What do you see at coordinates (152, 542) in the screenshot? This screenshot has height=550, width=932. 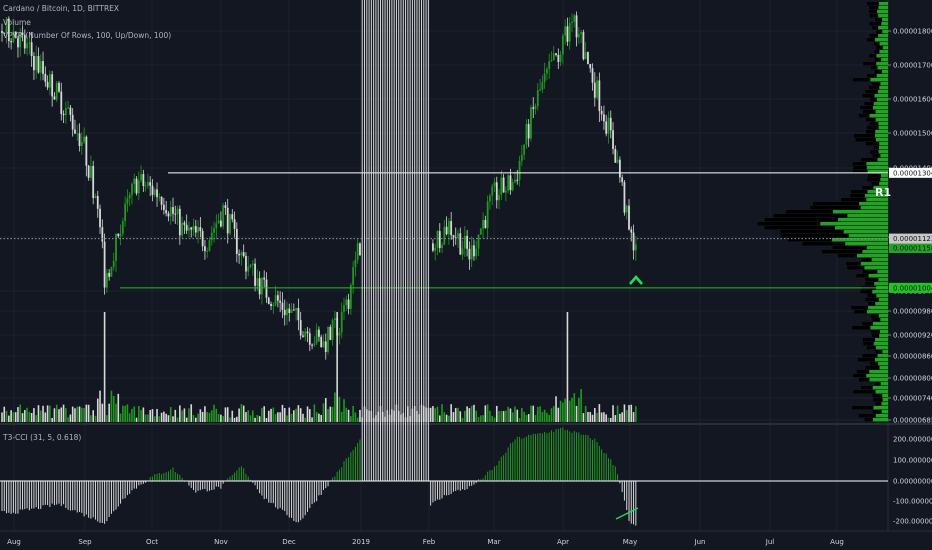 I see `time-tick-label: Oct` at bounding box center [152, 542].